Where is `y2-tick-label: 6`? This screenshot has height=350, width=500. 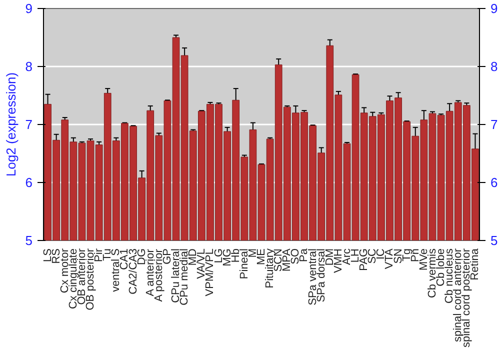 y2-tick-label: 6 is located at coordinates (494, 182).